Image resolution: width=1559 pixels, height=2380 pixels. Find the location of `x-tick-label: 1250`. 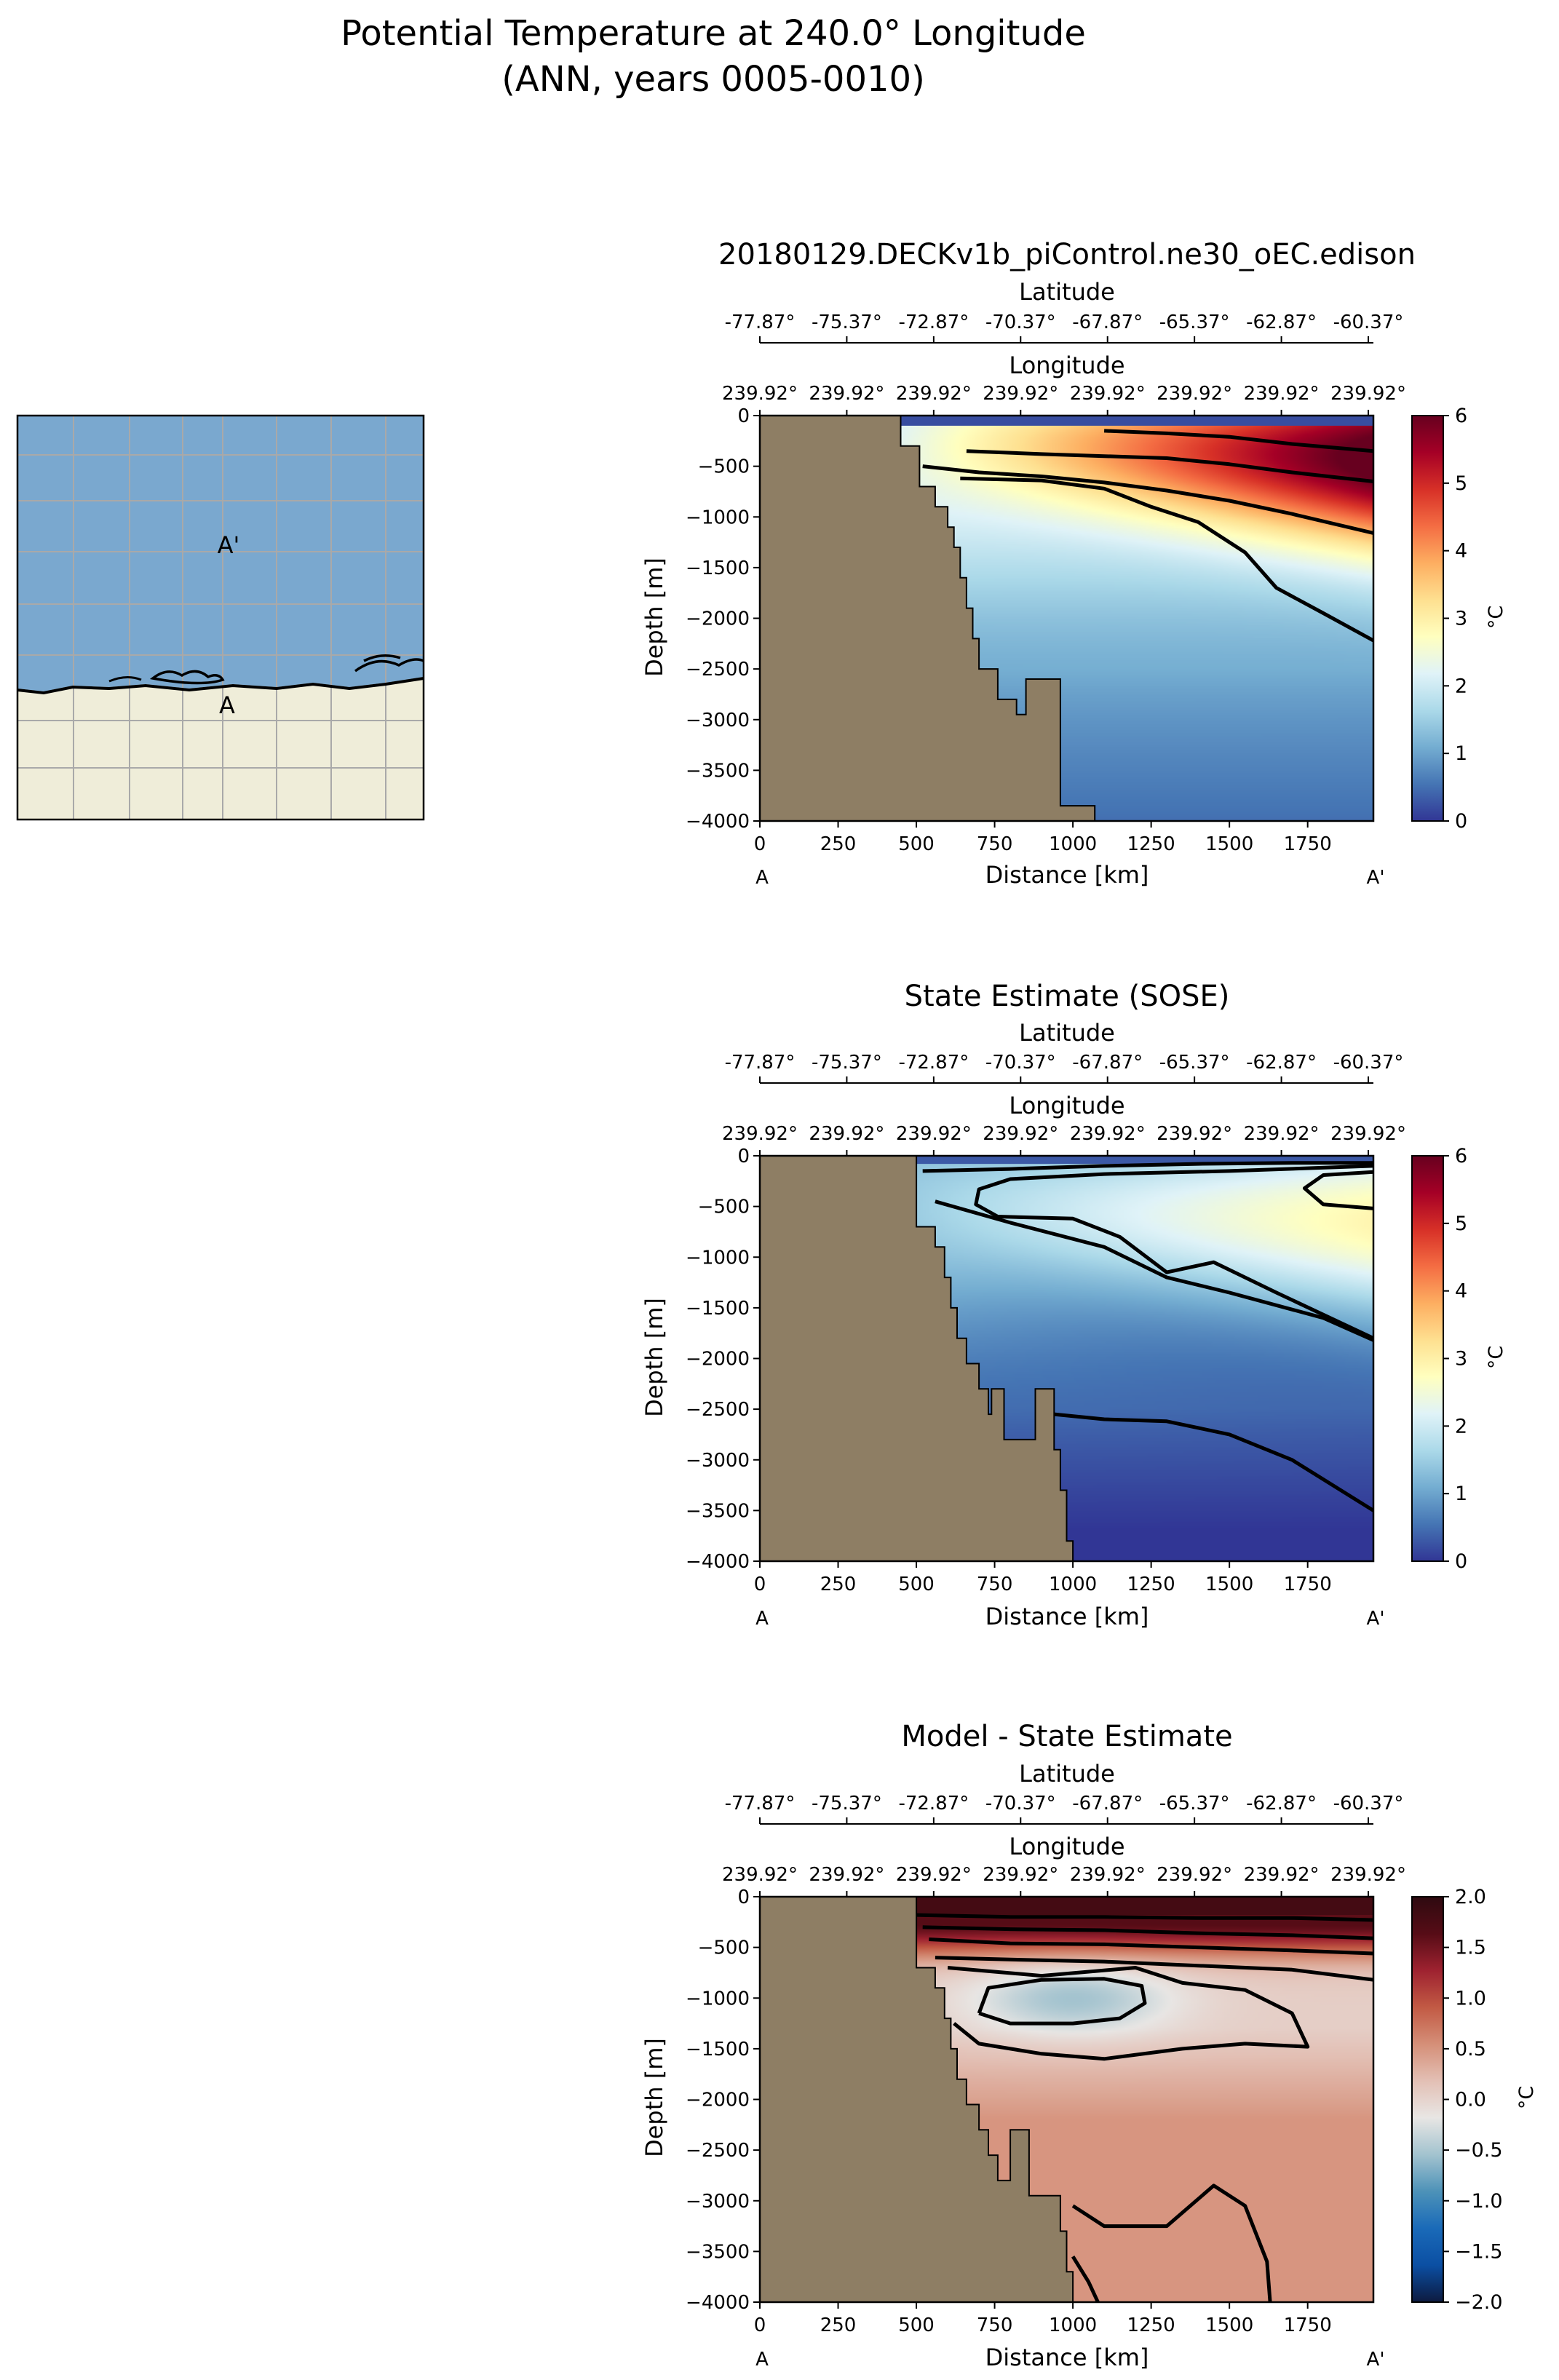

x-tick-label: 1250 is located at coordinates (1151, 1584).